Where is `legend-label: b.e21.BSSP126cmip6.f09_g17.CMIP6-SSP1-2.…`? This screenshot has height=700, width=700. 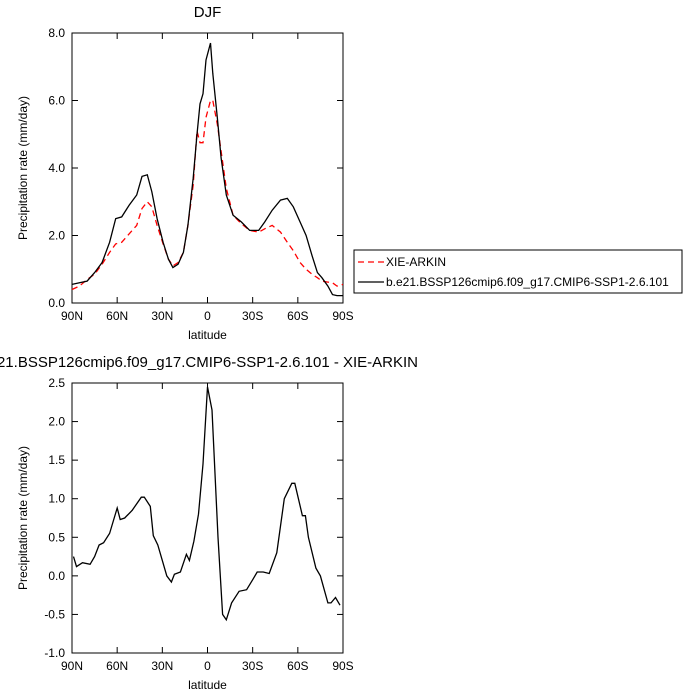
legend-label: b.e21.BSSP126cmip6.f09_g17.CMIP6-SSP1-2.… is located at coordinates (527, 282).